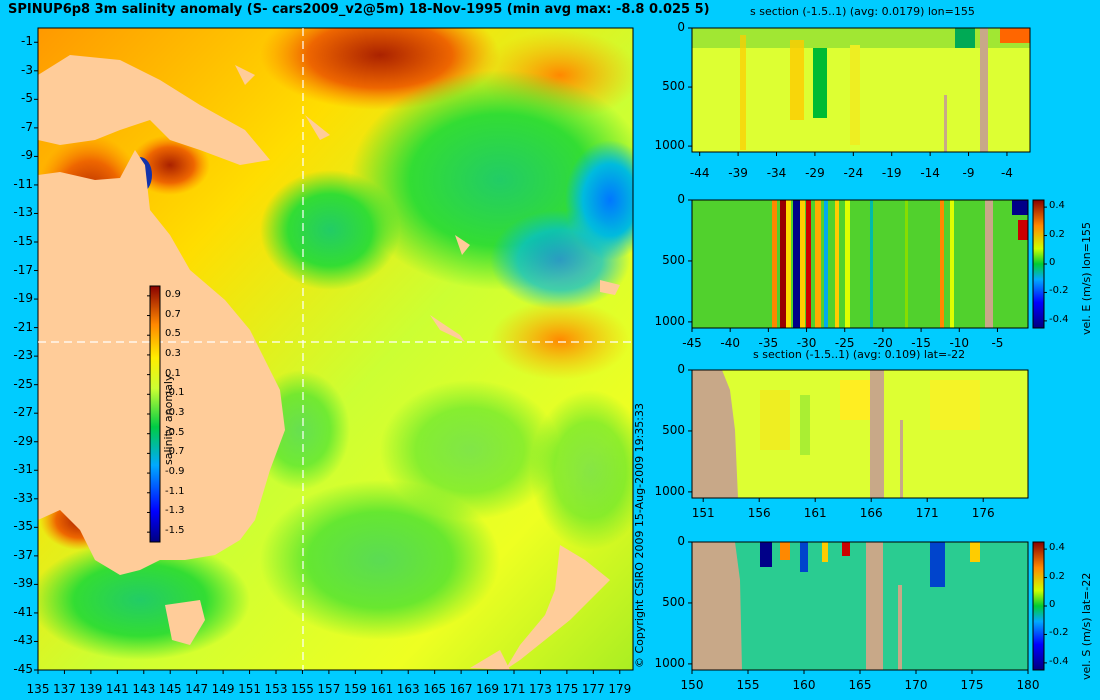  Describe the element at coordinates (692, 343) in the screenshot. I see `vel-e-section-lon155-x-tick-label: -45` at that location.